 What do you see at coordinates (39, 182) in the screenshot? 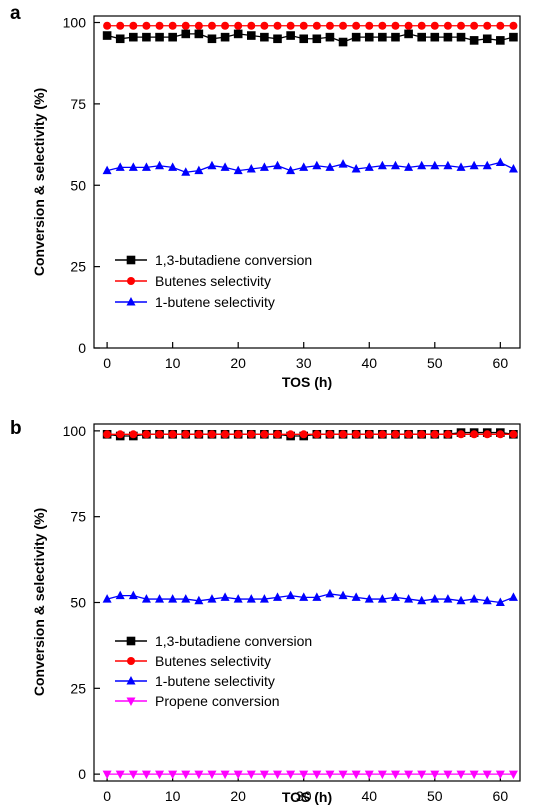
I see `panel-a-y-axis-title: Conversion & selectivity (%)` at bounding box center [39, 182].